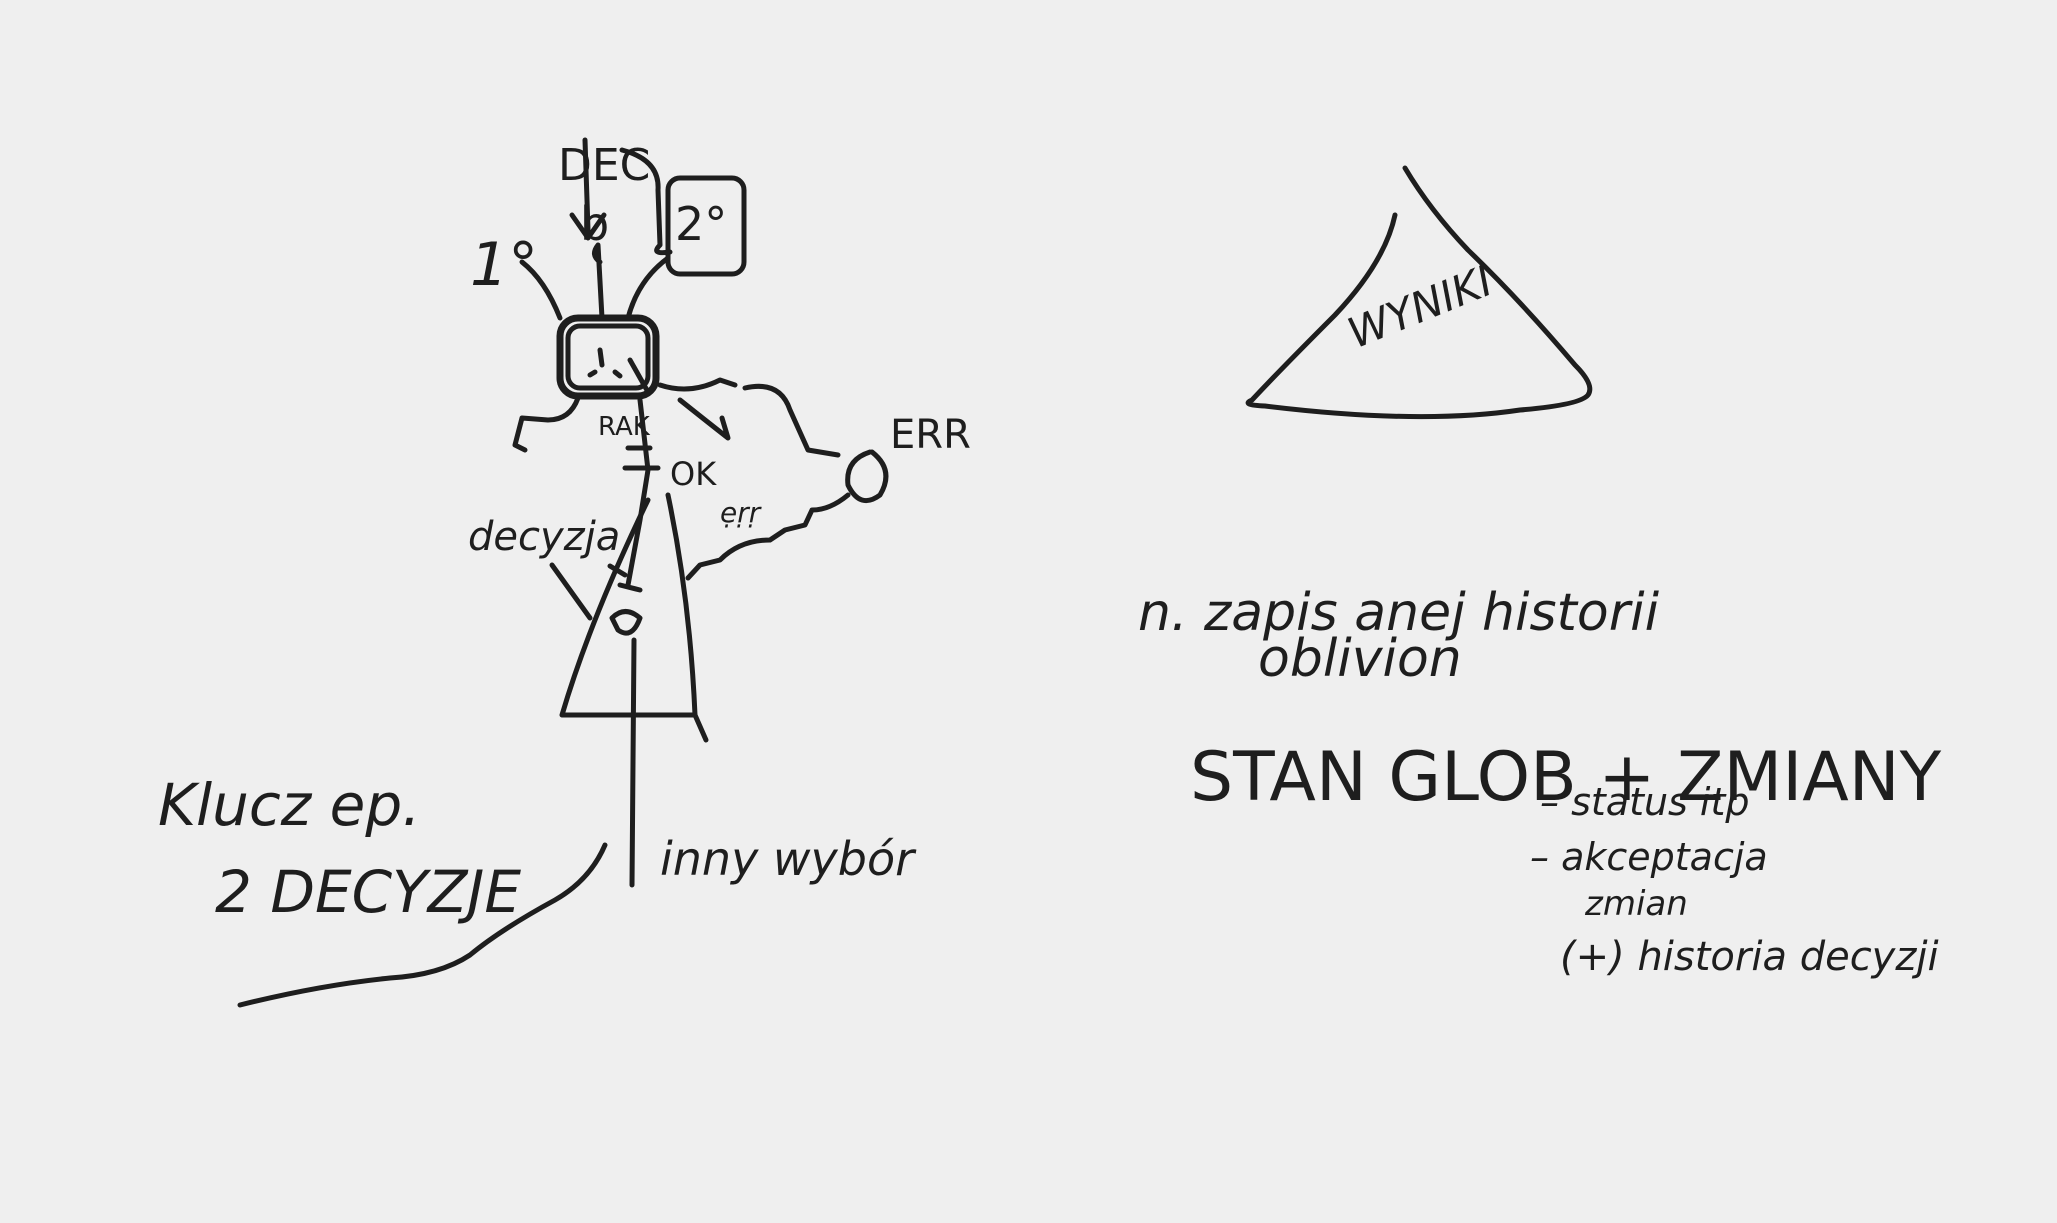  I want to click on small-right-arrow, so click(704, 419).